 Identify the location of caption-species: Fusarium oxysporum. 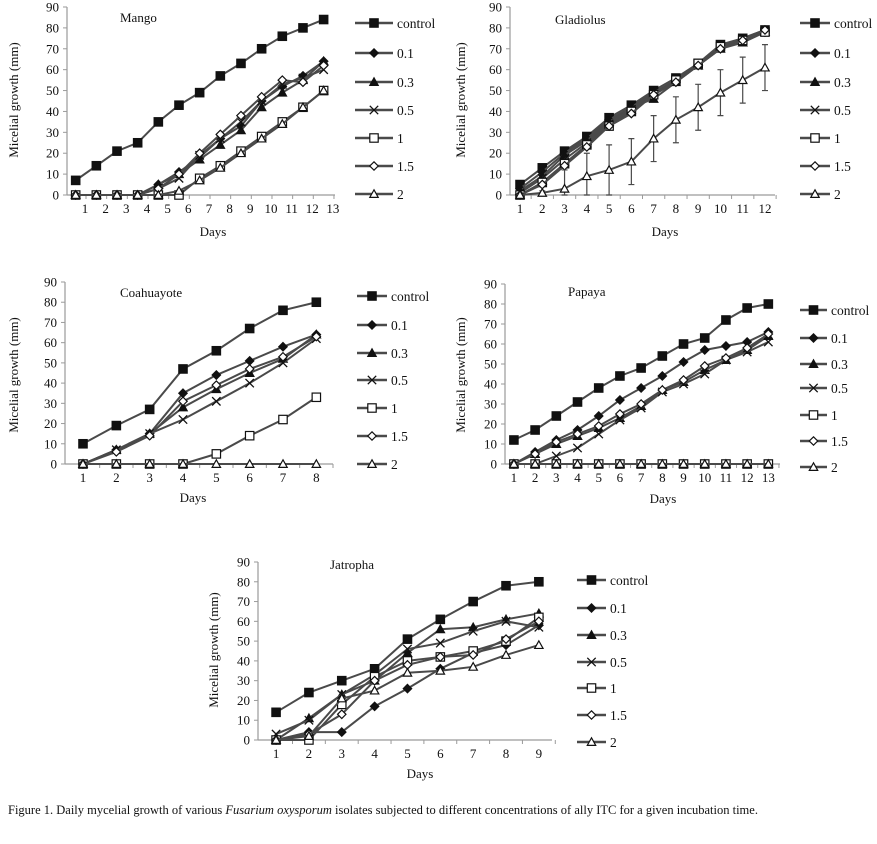
(278, 810).